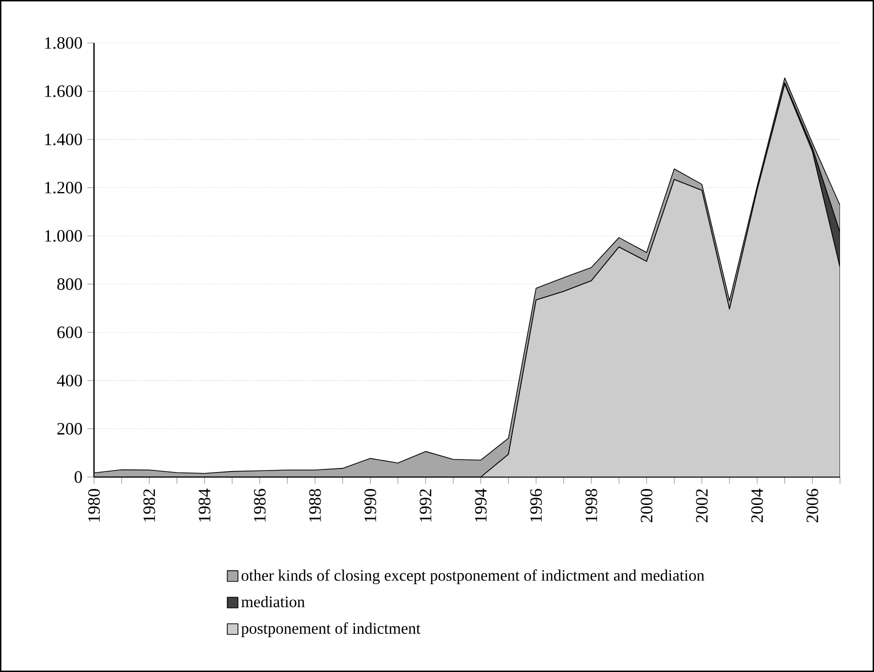 This screenshot has width=874, height=672. I want to click on x-tick-label: 1982, so click(149, 505).